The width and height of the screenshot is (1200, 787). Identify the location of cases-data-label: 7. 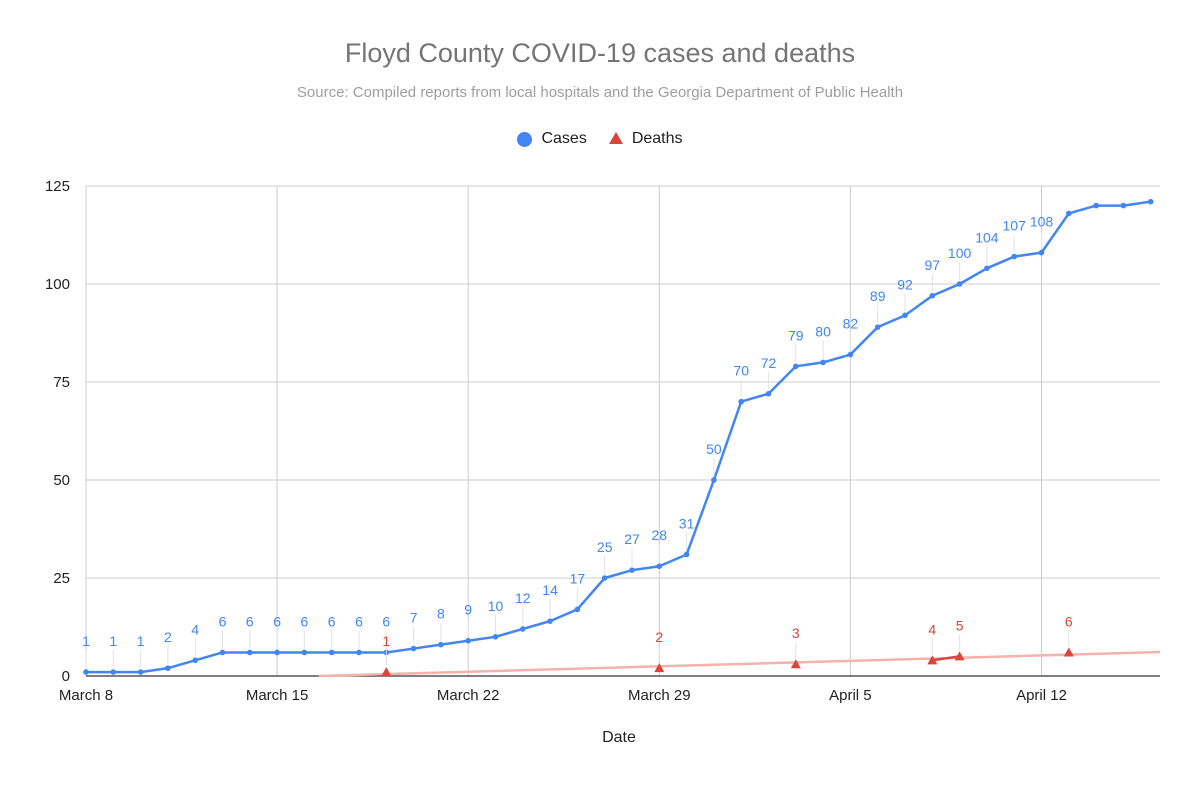
(414, 618).